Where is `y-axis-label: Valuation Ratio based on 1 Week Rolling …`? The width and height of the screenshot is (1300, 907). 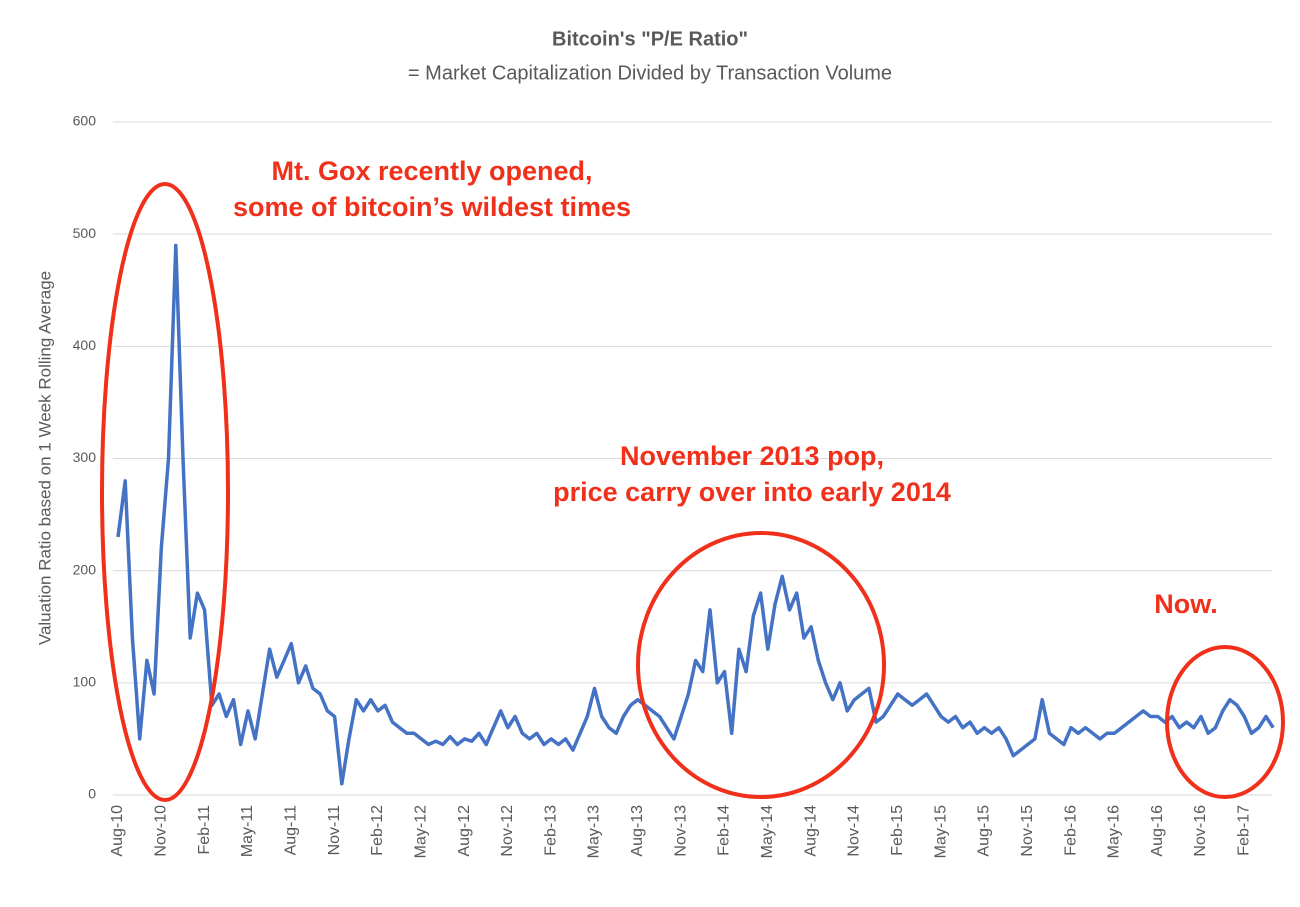
y-axis-label: Valuation Ratio based on 1 Week Rolling … is located at coordinates (44, 458).